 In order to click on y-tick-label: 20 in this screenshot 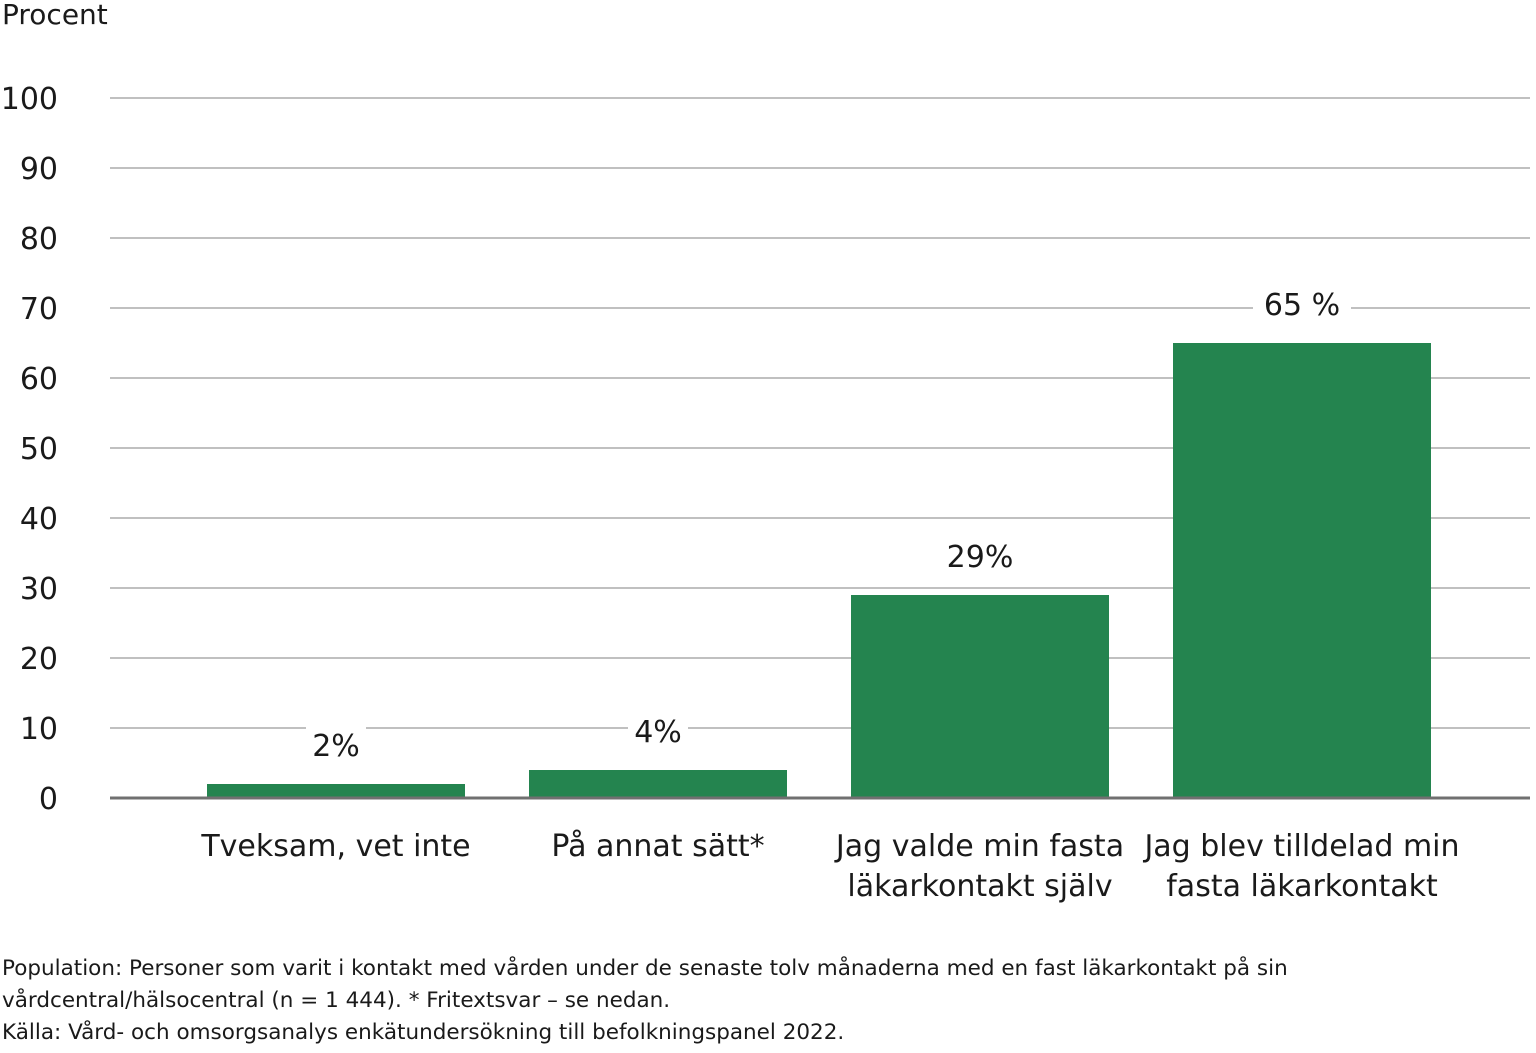, I will do `click(39, 659)`.